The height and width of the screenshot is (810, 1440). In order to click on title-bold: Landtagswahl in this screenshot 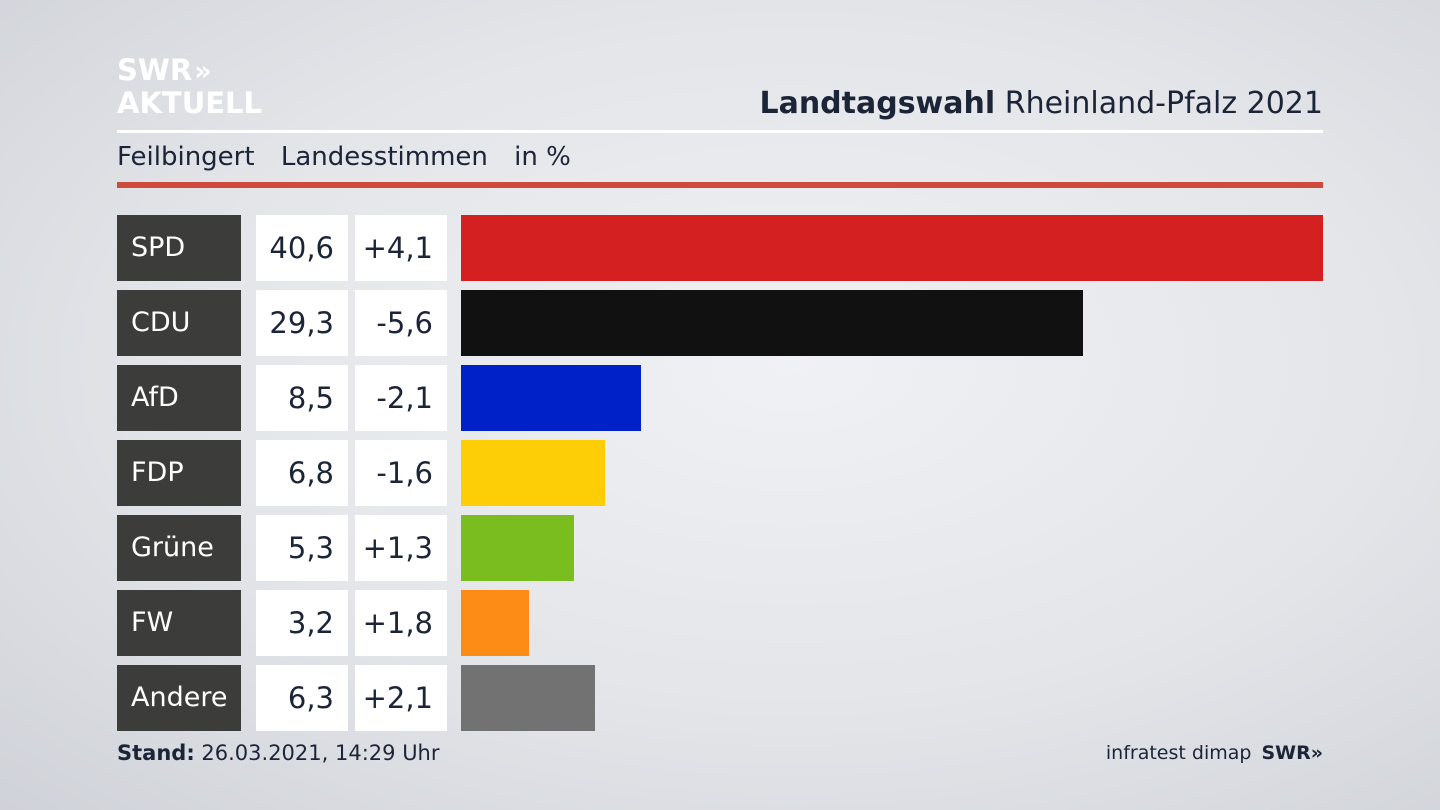, I will do `click(877, 103)`.